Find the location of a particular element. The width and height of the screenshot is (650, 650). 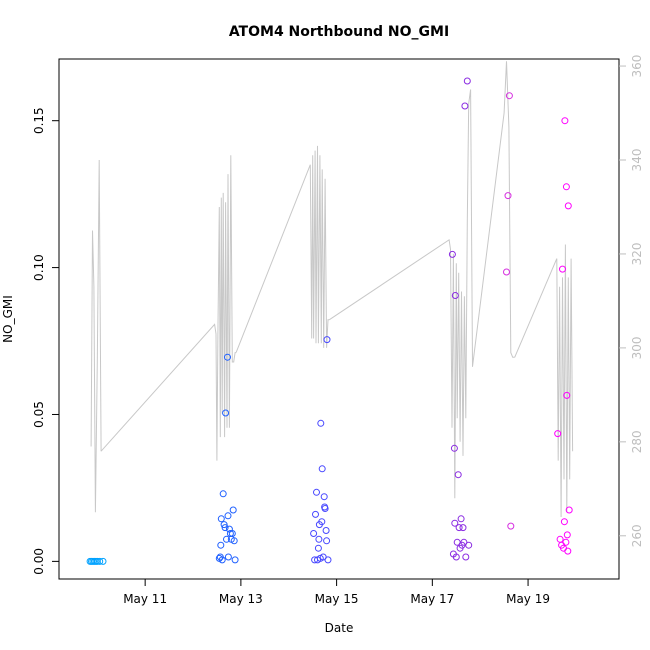

y-axis-label: NO_GMI is located at coordinates (8, 319).